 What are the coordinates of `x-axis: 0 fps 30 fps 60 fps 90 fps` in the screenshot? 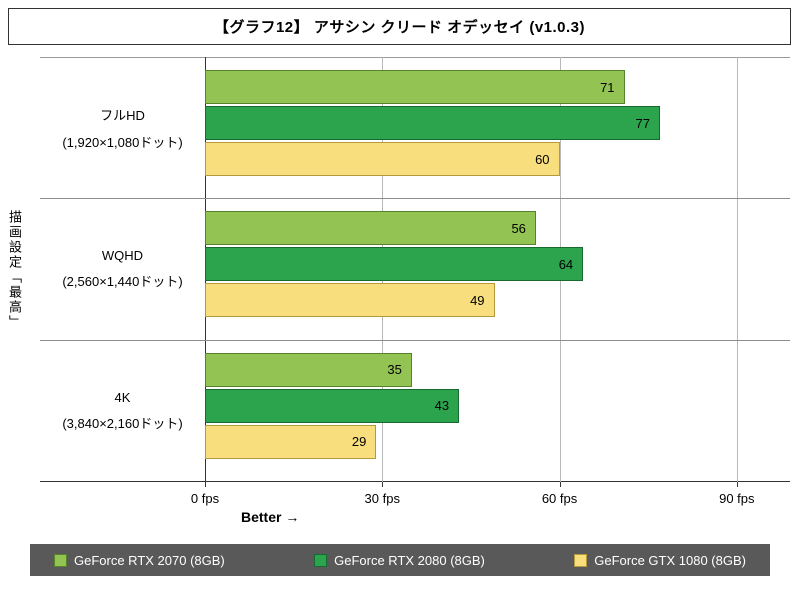 It's located at (490, 499).